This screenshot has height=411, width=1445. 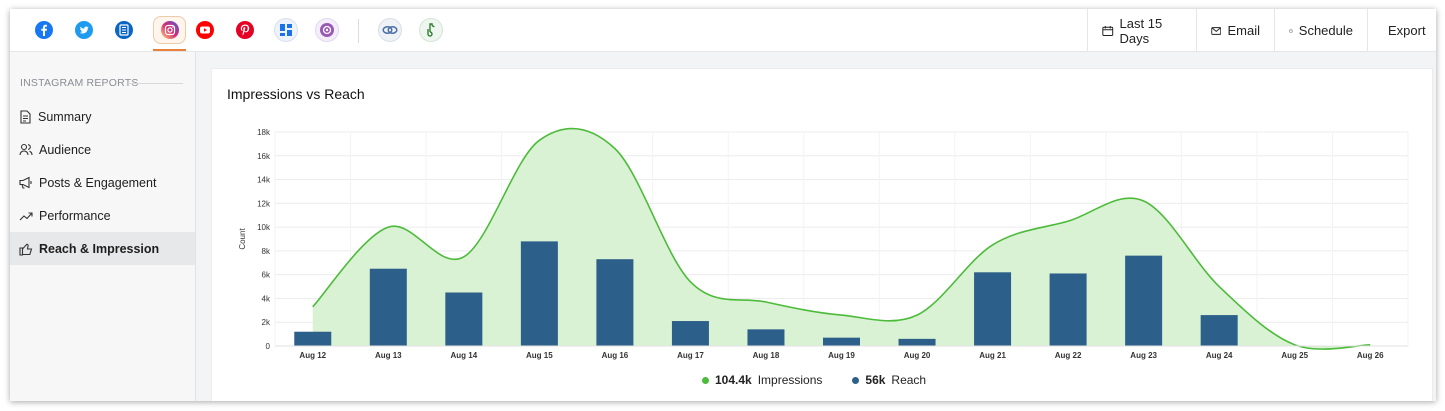 I want to click on instagram-icon, so click(x=169, y=30).